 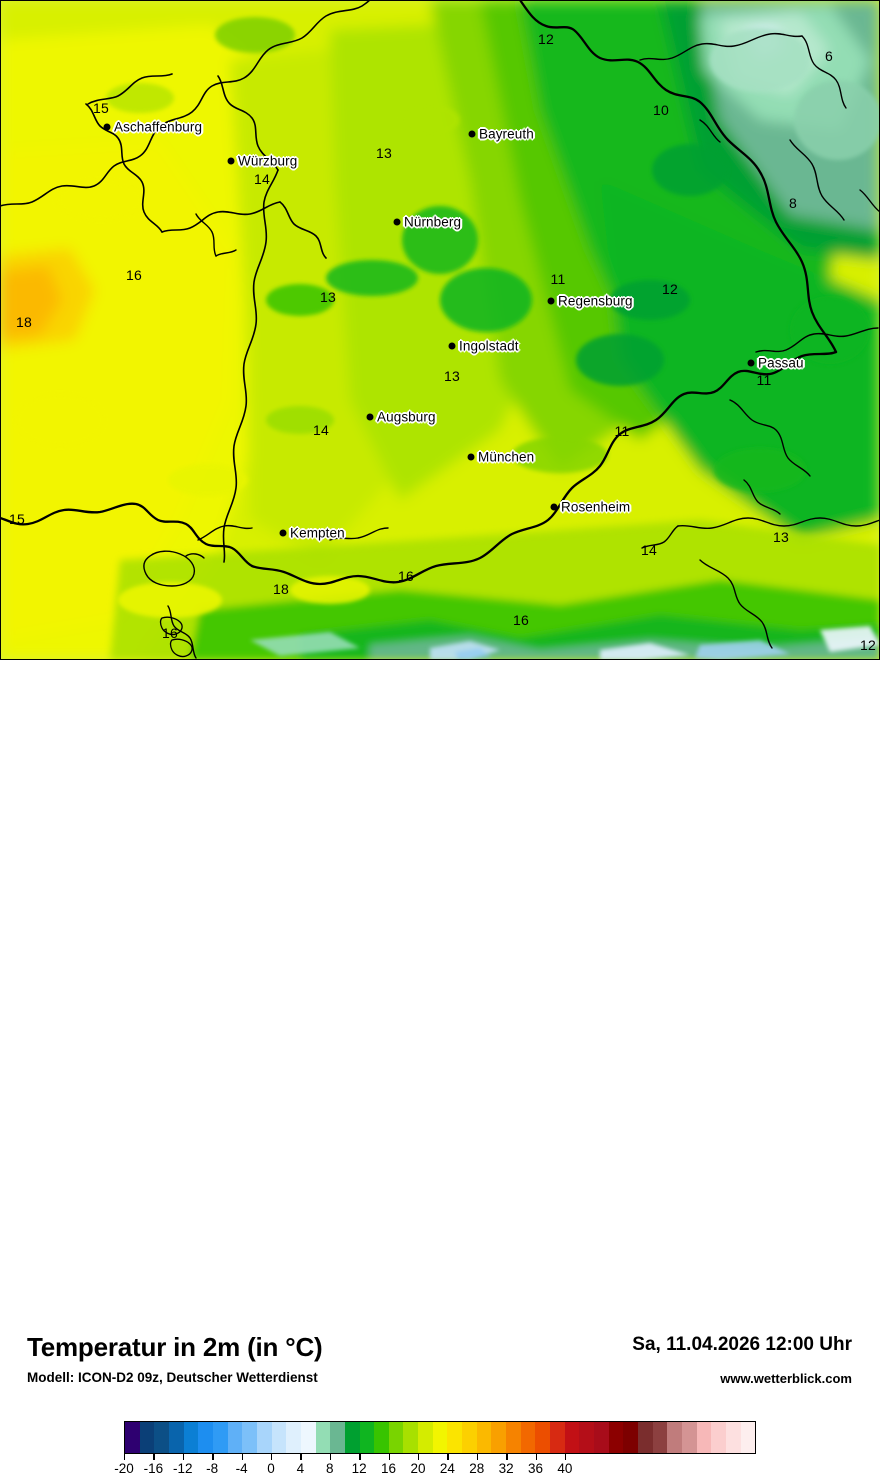 I want to click on colorbar-tick-label: -16, so click(x=153, y=1468).